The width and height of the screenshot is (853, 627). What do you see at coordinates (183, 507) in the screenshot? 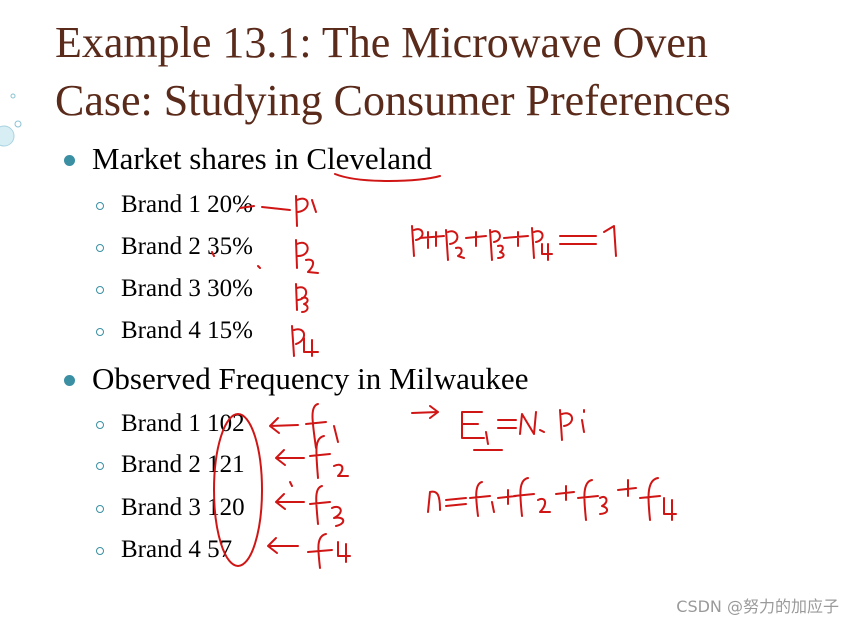
I see `list-item-text: Brand 3 120` at bounding box center [183, 507].